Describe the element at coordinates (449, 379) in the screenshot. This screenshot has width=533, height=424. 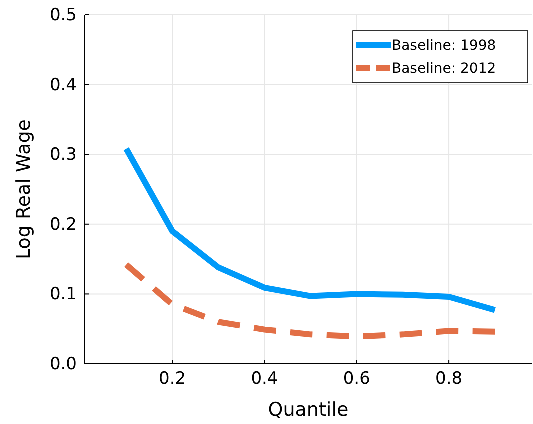
I see `x-tick-label: 0.8` at that location.